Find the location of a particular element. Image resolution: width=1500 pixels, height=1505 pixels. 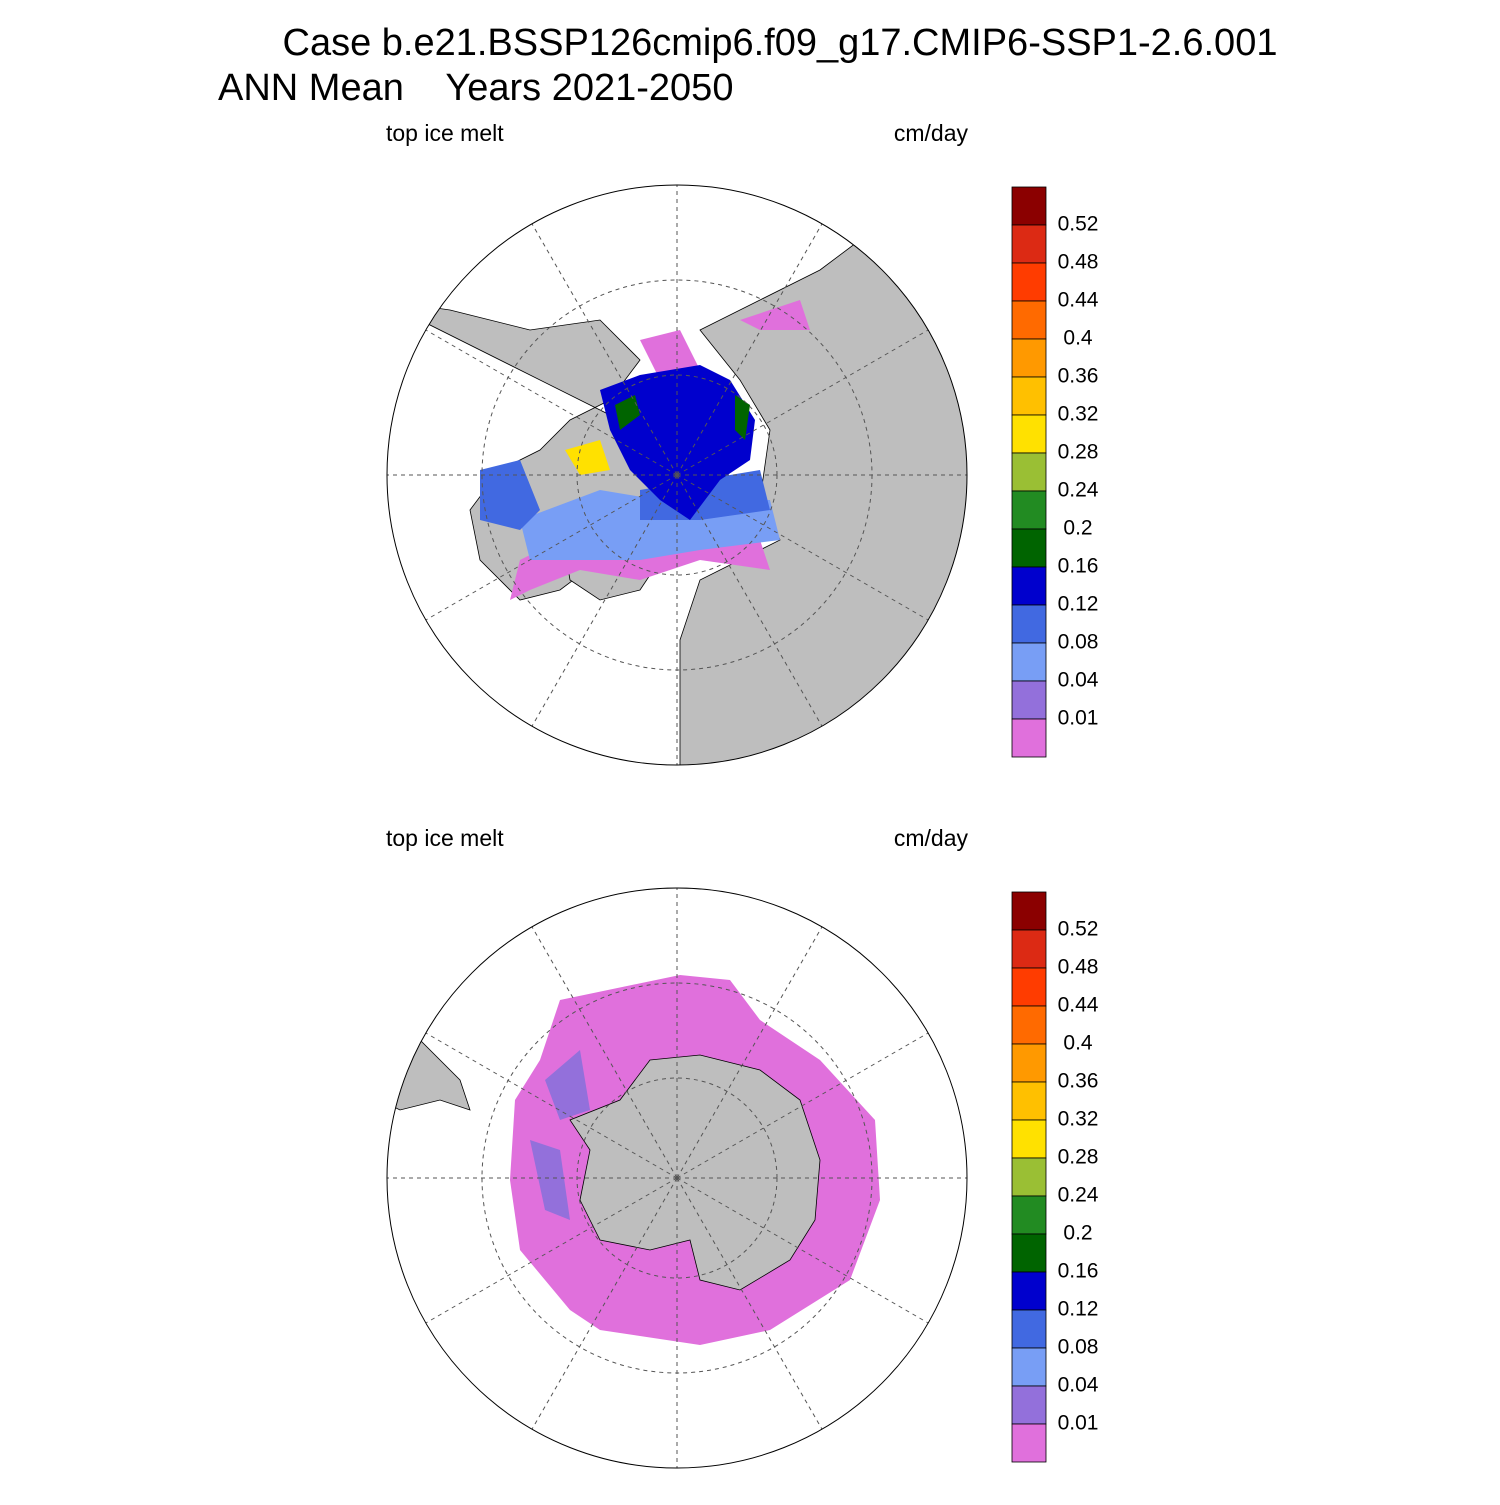

subtitle: ANN Mean Years 2021-2050 is located at coordinates (475, 88).